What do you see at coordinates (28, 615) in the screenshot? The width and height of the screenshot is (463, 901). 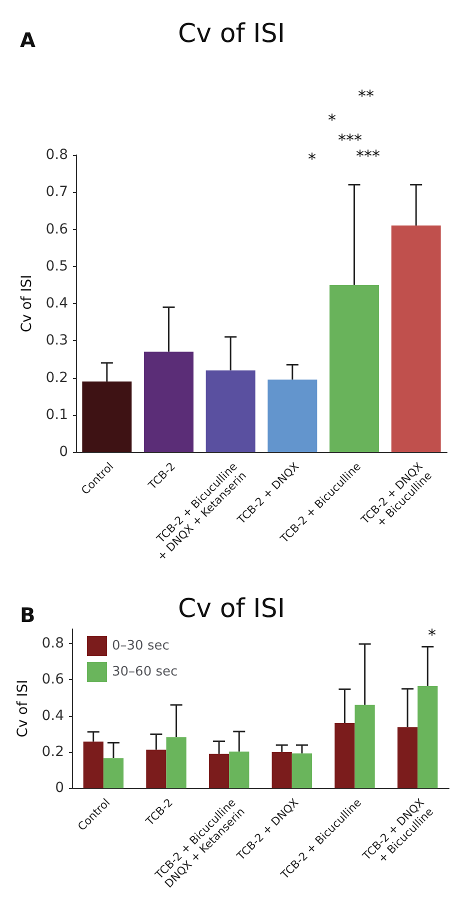 I see `text: B` at bounding box center [28, 615].